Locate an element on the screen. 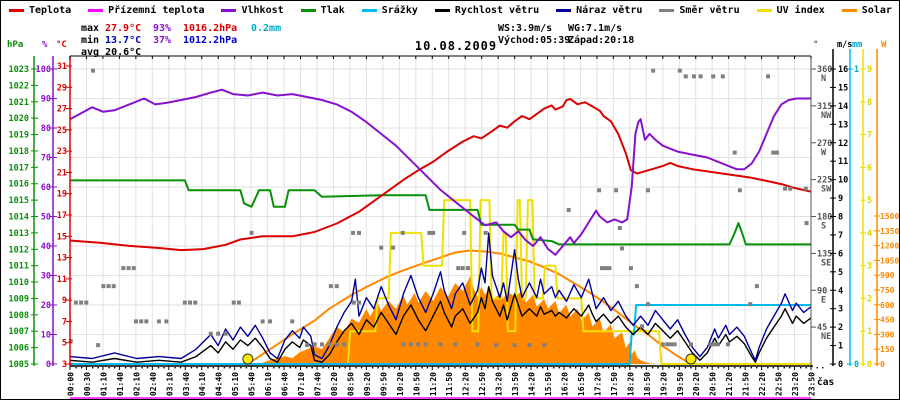 The width and height of the screenshot is (900, 400). stat-sunrise: Východ:05:39 is located at coordinates (534, 40).